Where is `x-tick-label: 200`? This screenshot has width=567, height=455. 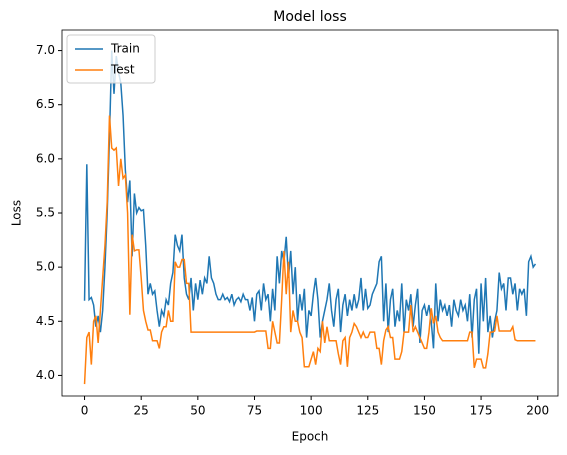 x-tick-label: 200 is located at coordinates (537, 411).